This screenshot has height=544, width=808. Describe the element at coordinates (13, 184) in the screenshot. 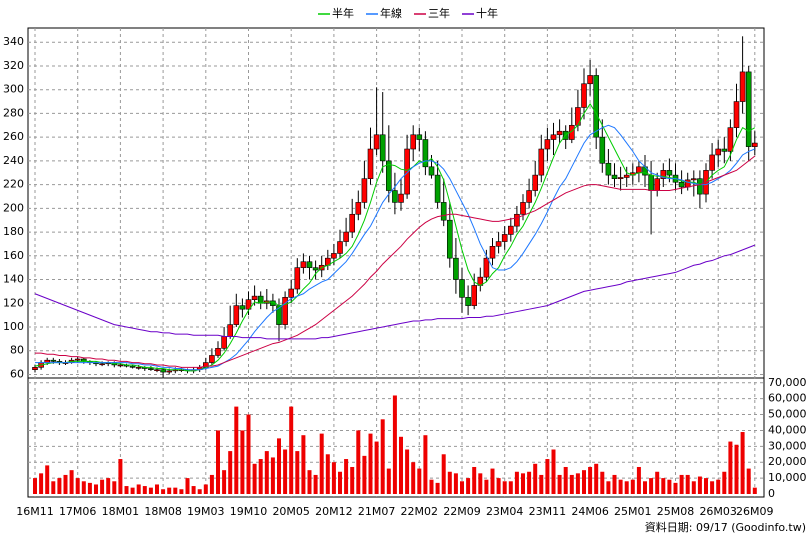

I see `y-tick-label: 220` at that location.